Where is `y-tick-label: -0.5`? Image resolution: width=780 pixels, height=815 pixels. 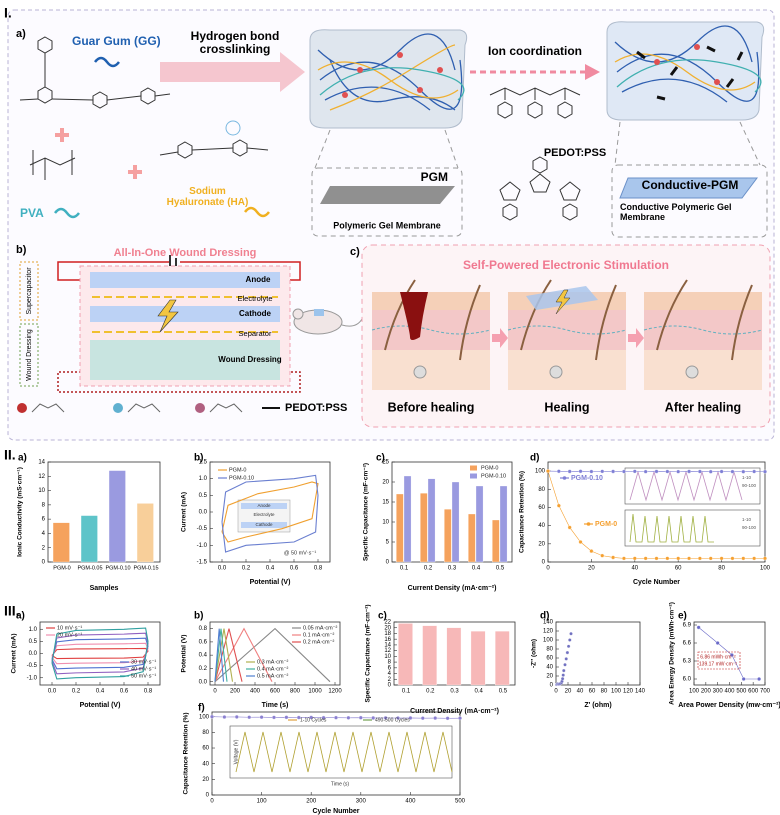 y-tick-label: -0.5 is located at coordinates (32, 666).